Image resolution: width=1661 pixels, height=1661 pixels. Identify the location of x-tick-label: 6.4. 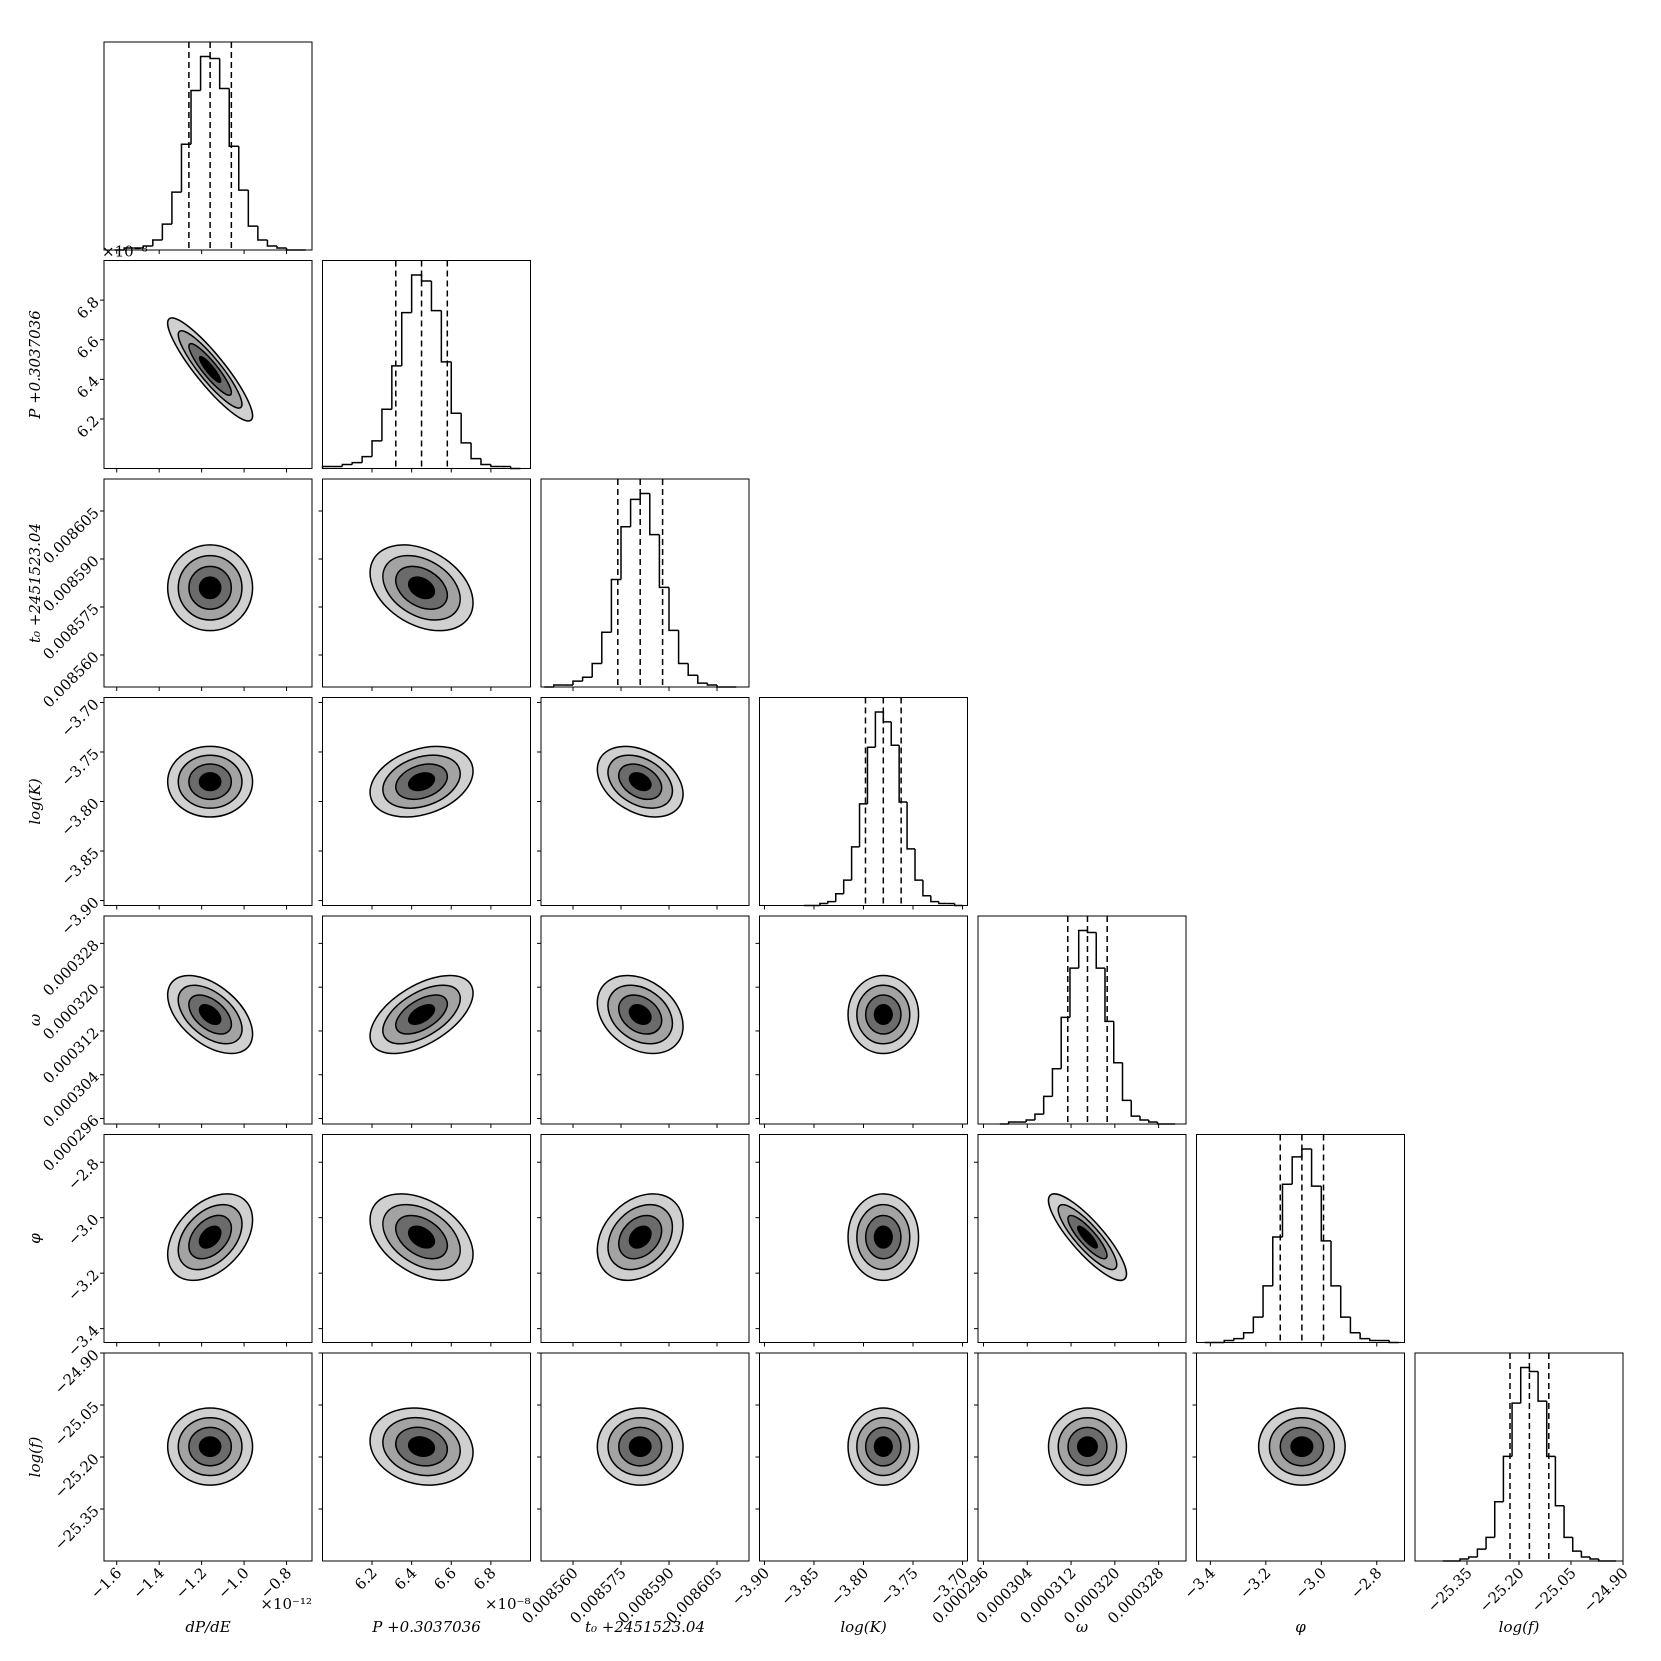
(406, 1579).